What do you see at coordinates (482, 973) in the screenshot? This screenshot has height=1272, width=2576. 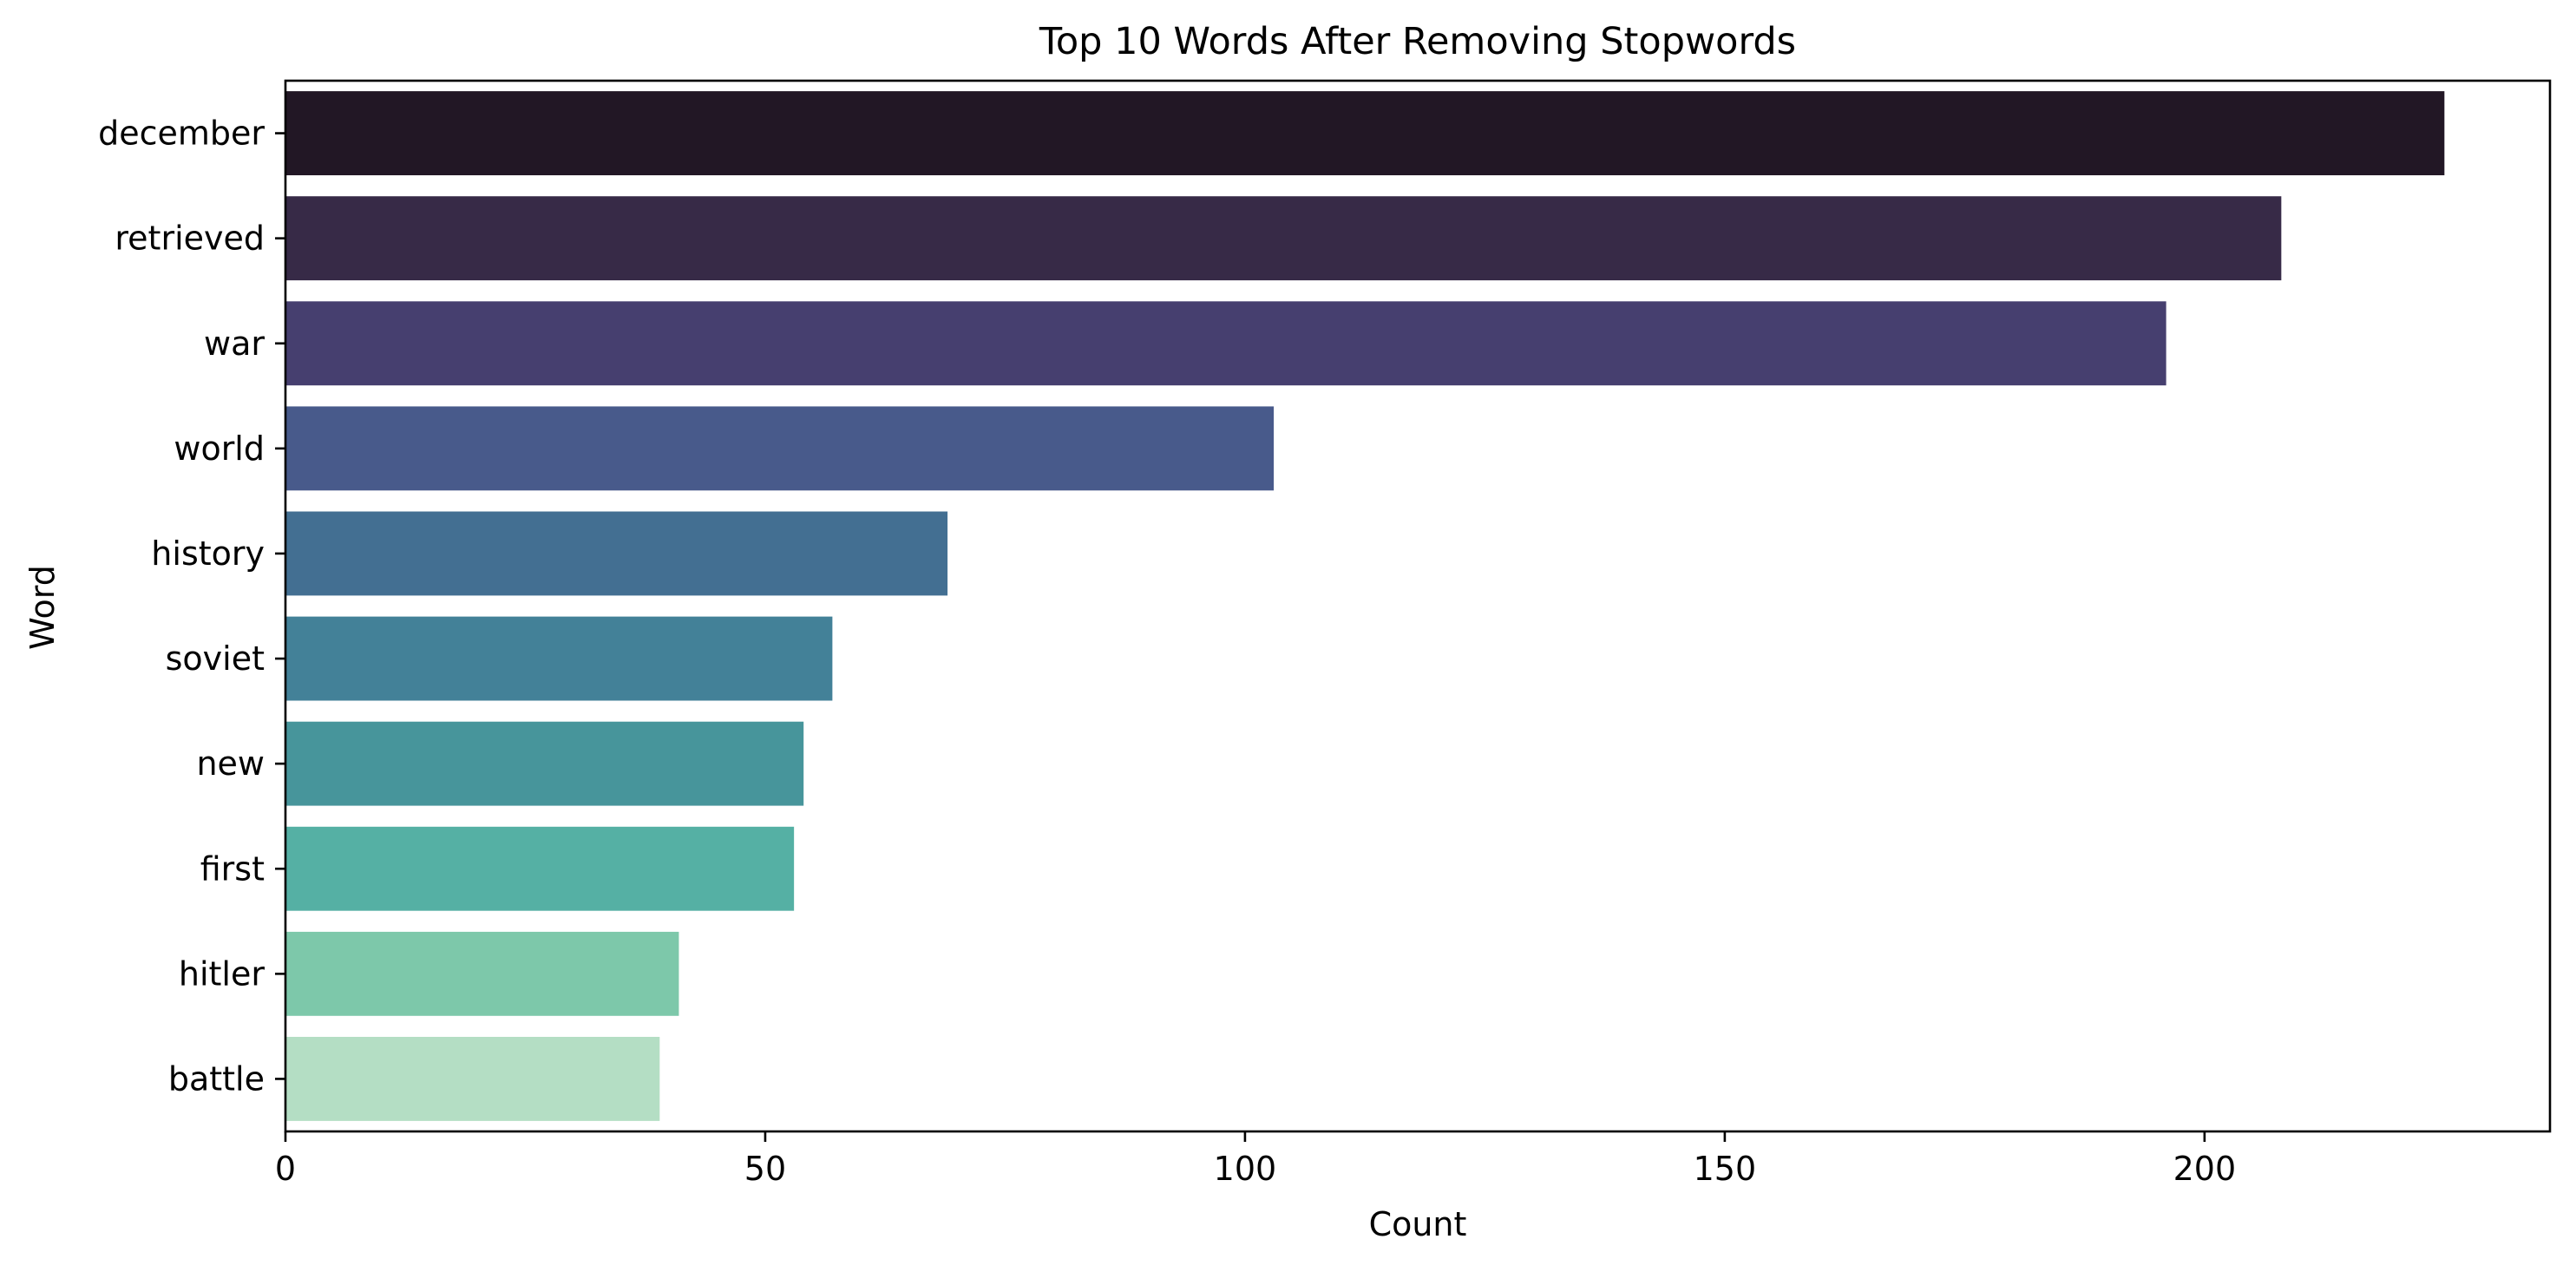 I see `bar-hitler` at bounding box center [482, 973].